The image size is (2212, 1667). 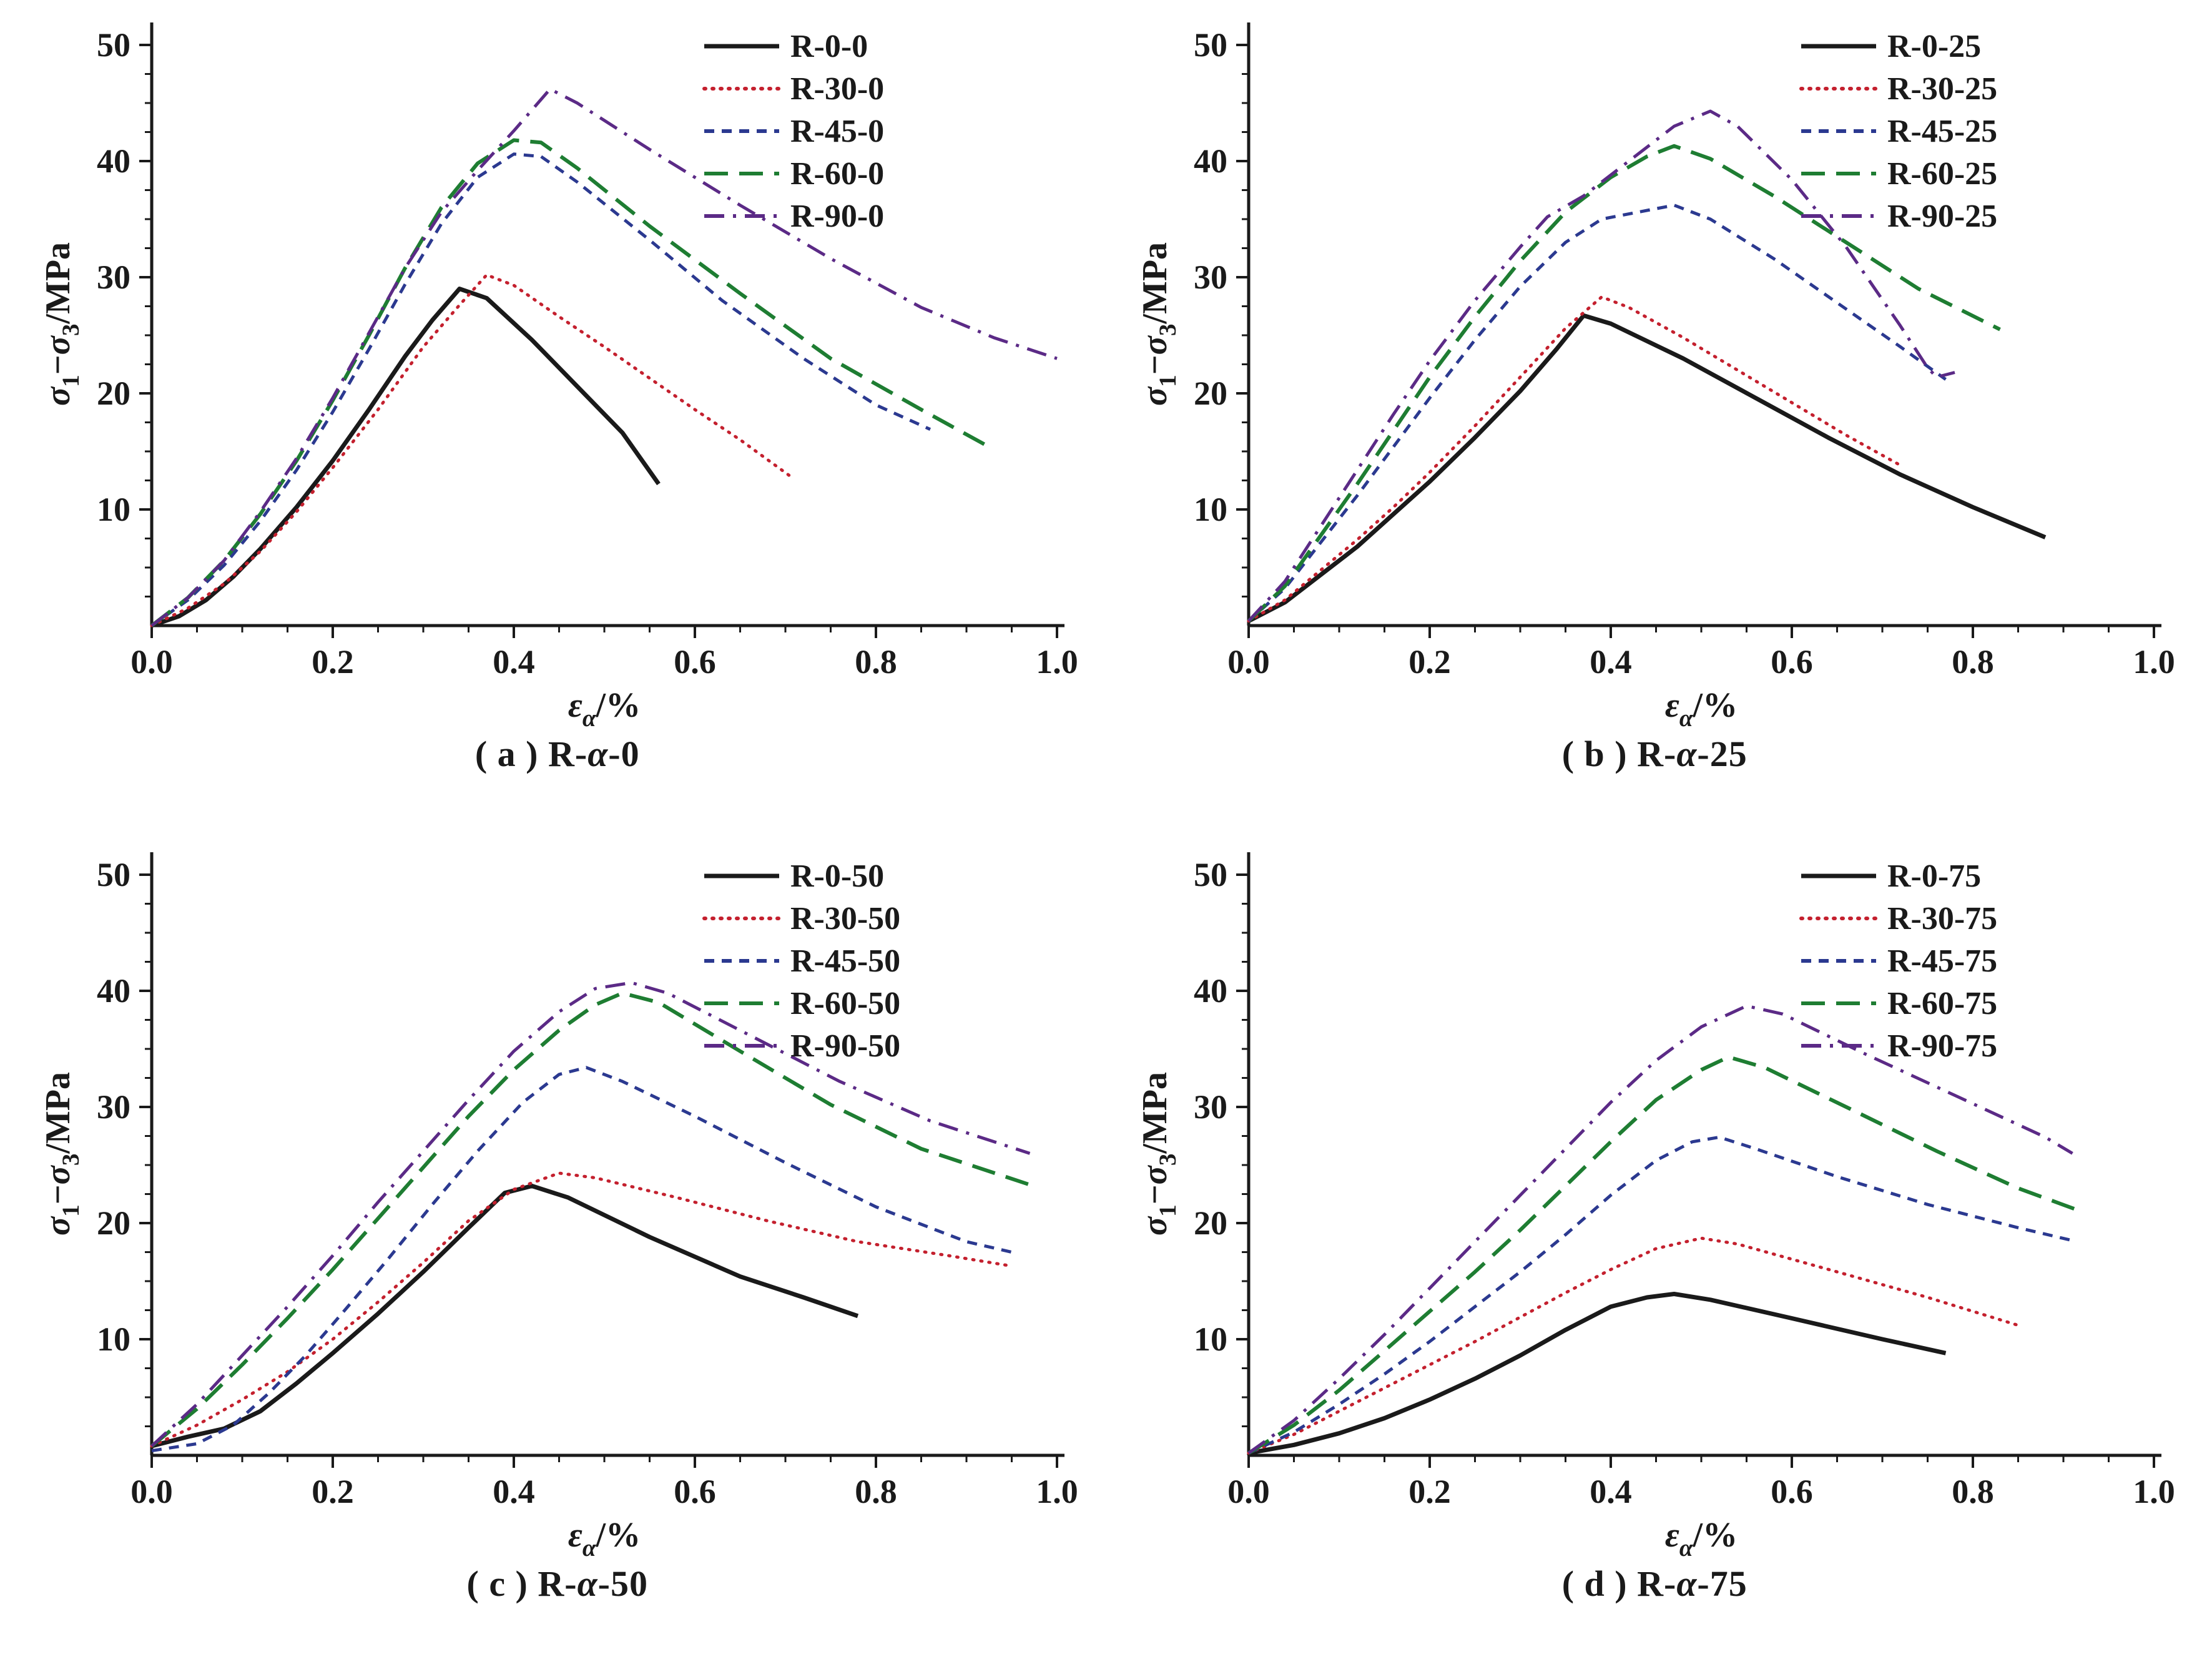 I want to click on legend-label: R-90-75, so click(x=1942, y=1046).